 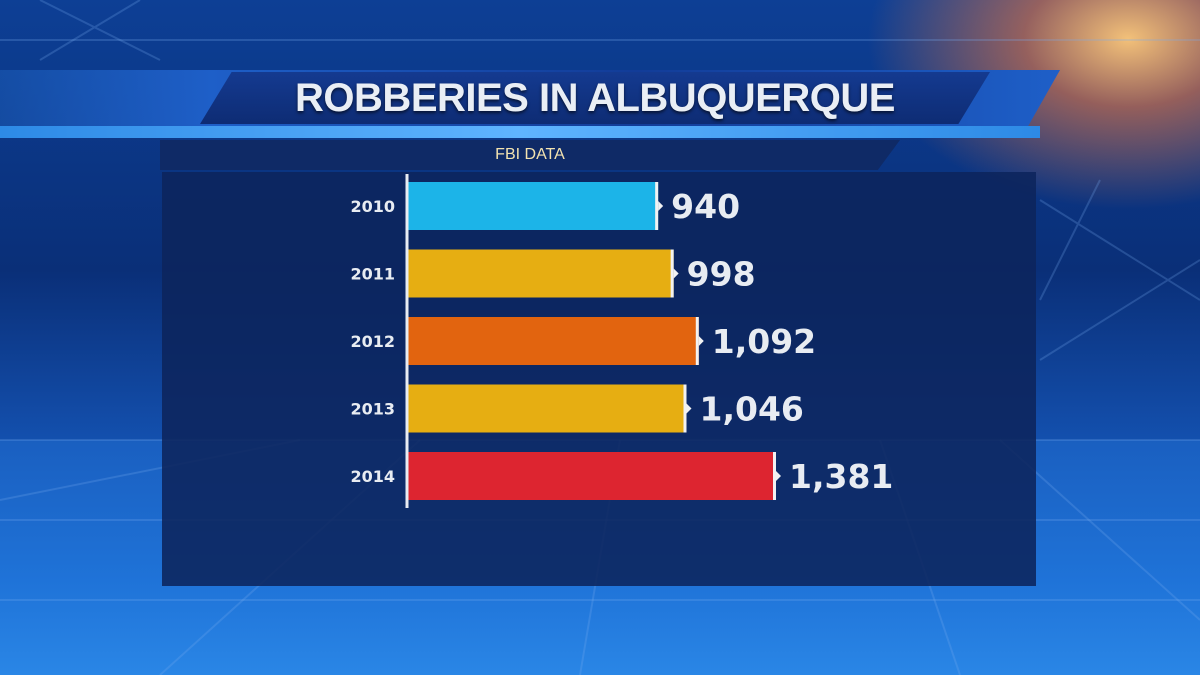 I want to click on subtitle-band, so click(x=530, y=155).